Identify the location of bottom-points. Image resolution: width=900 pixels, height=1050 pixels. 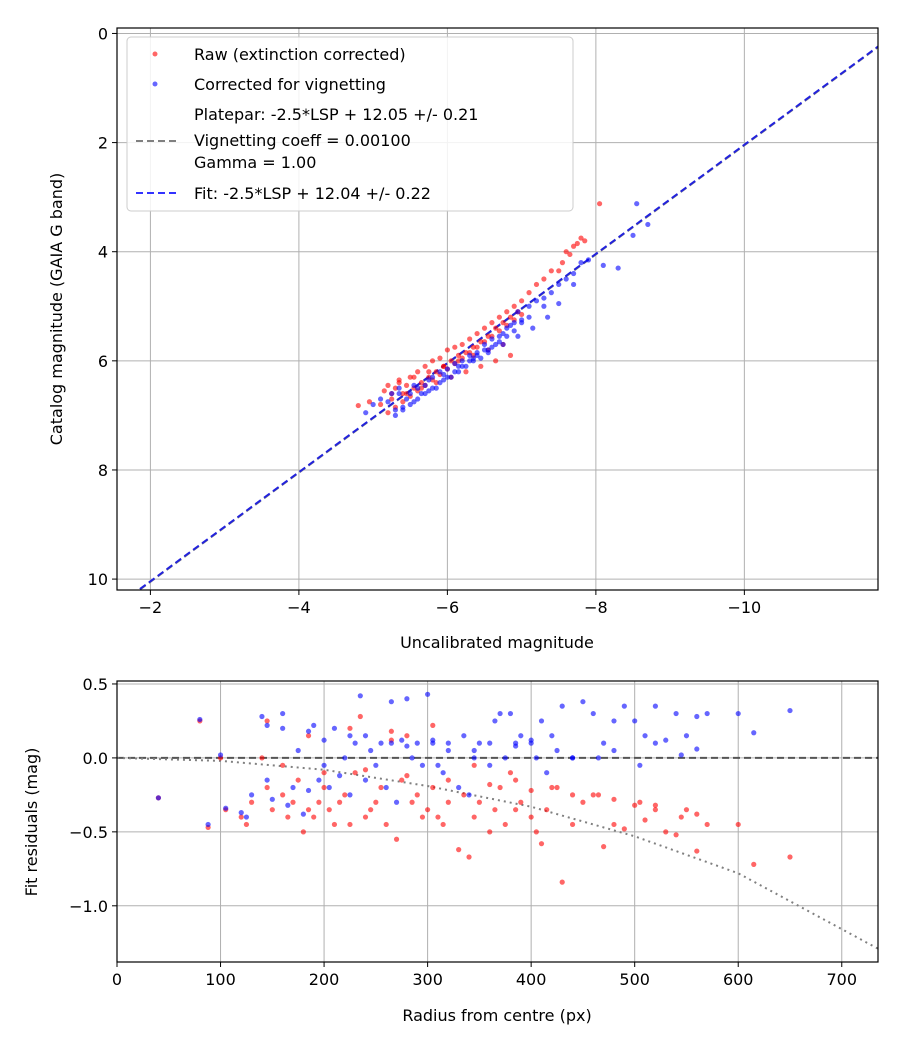
(474, 788).